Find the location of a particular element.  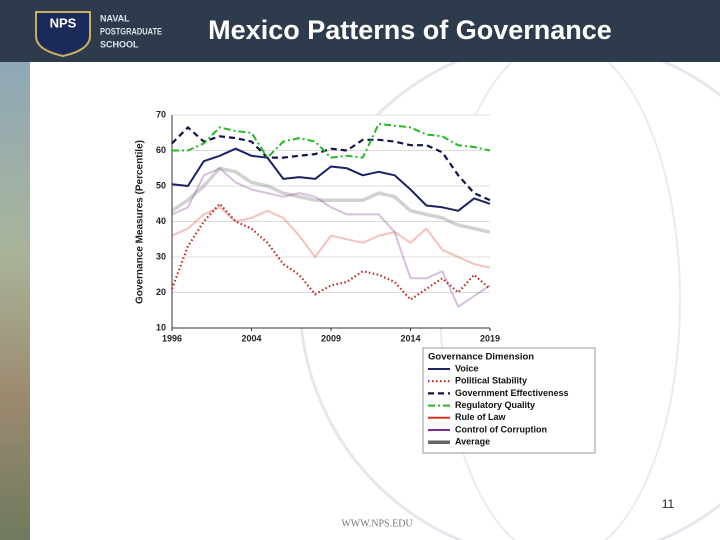

logo-text: SCHOOL is located at coordinates (119, 44).